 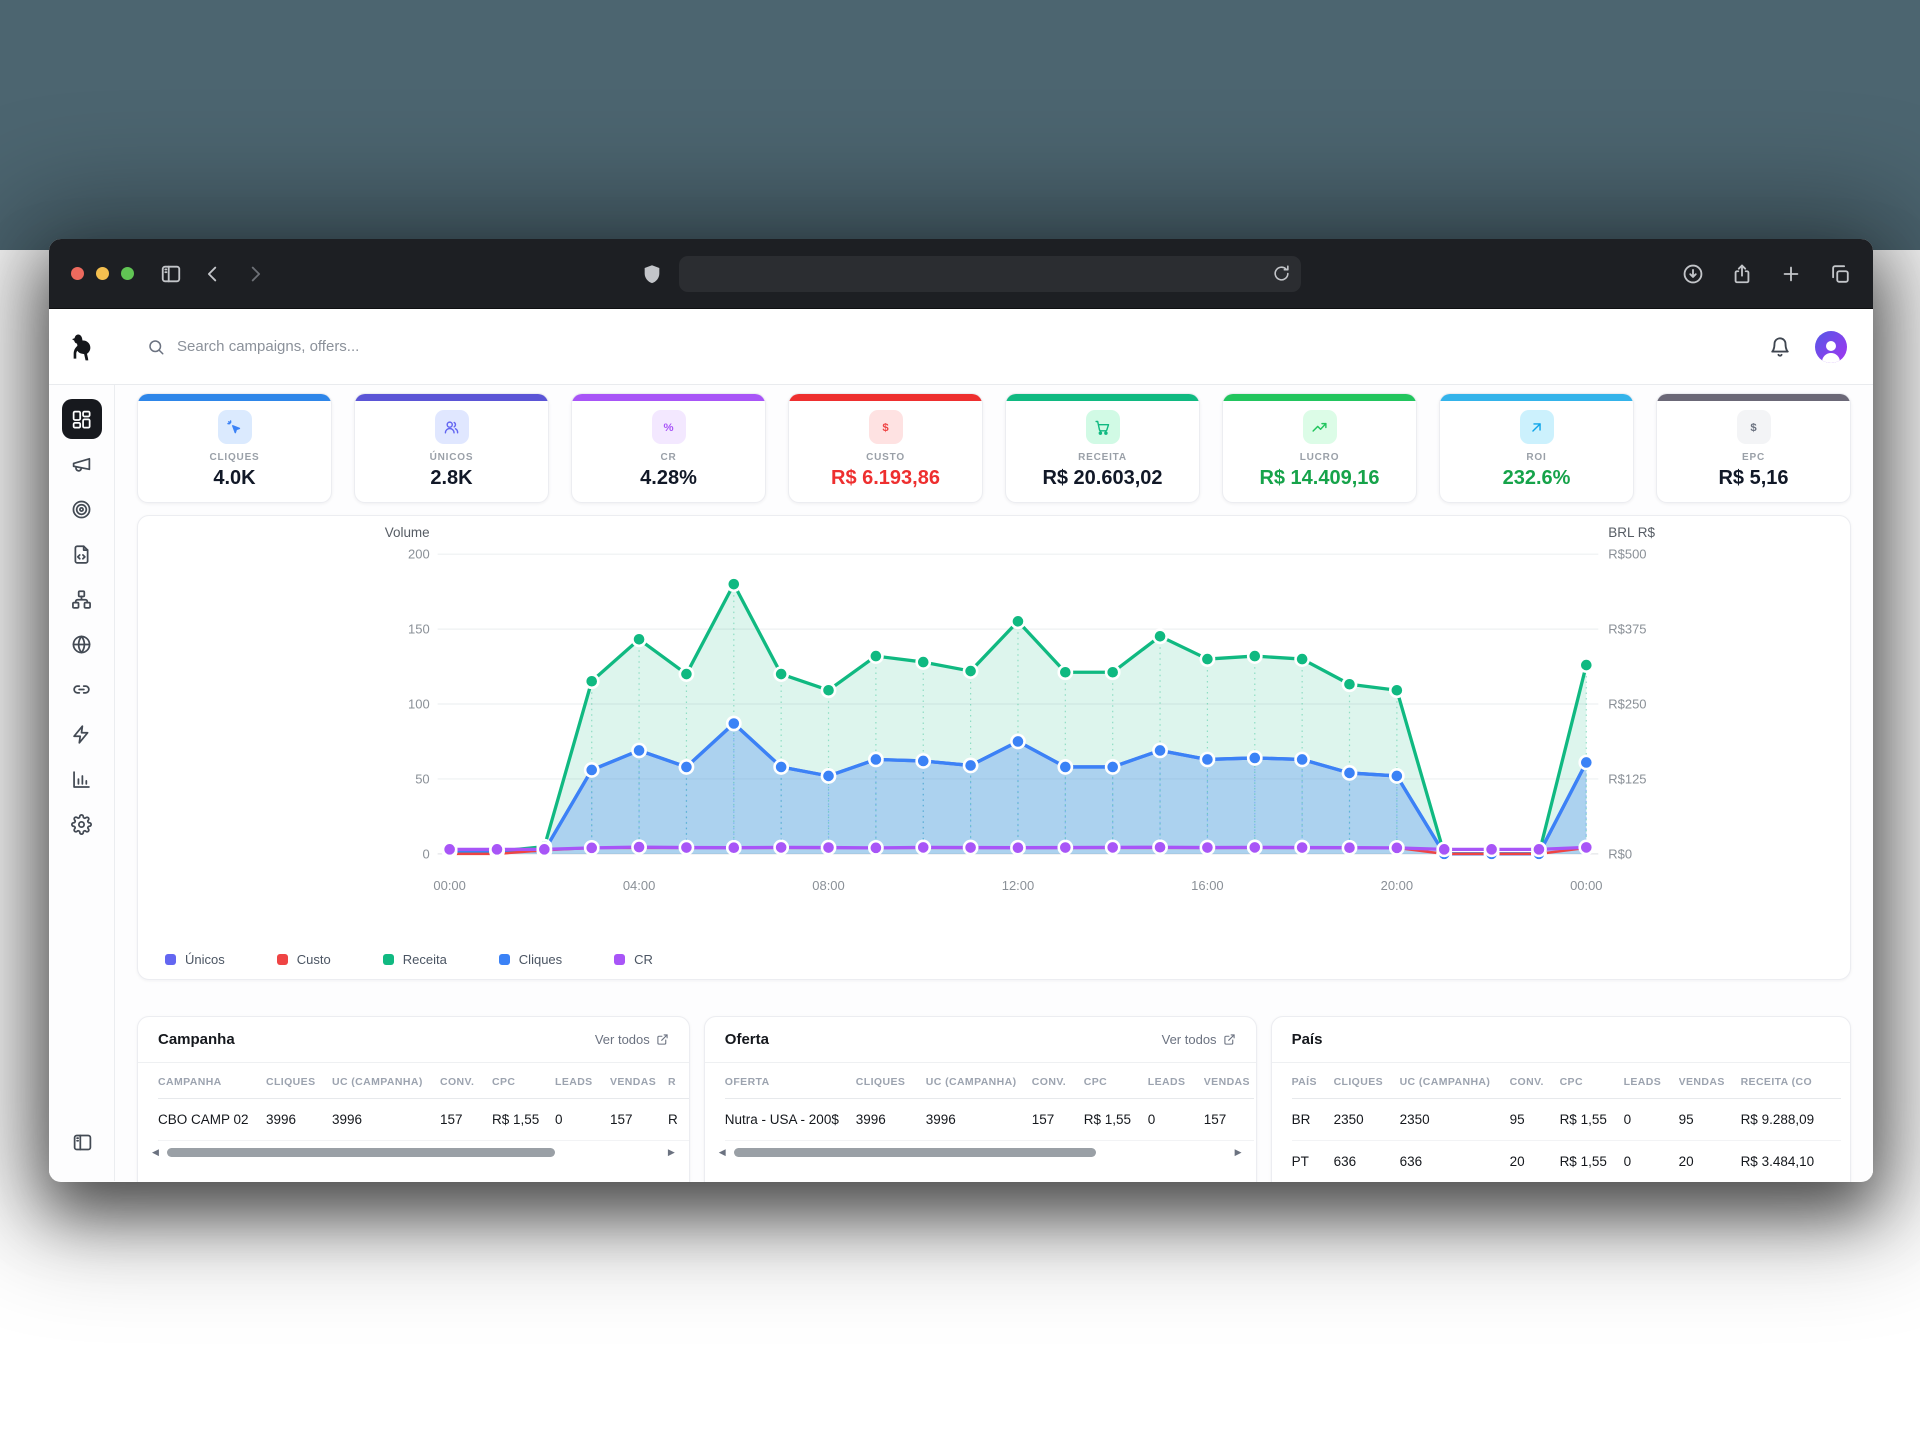 What do you see at coordinates (1102, 478) in the screenshot?
I see `kpi-value: R$ 20.603,02` at bounding box center [1102, 478].